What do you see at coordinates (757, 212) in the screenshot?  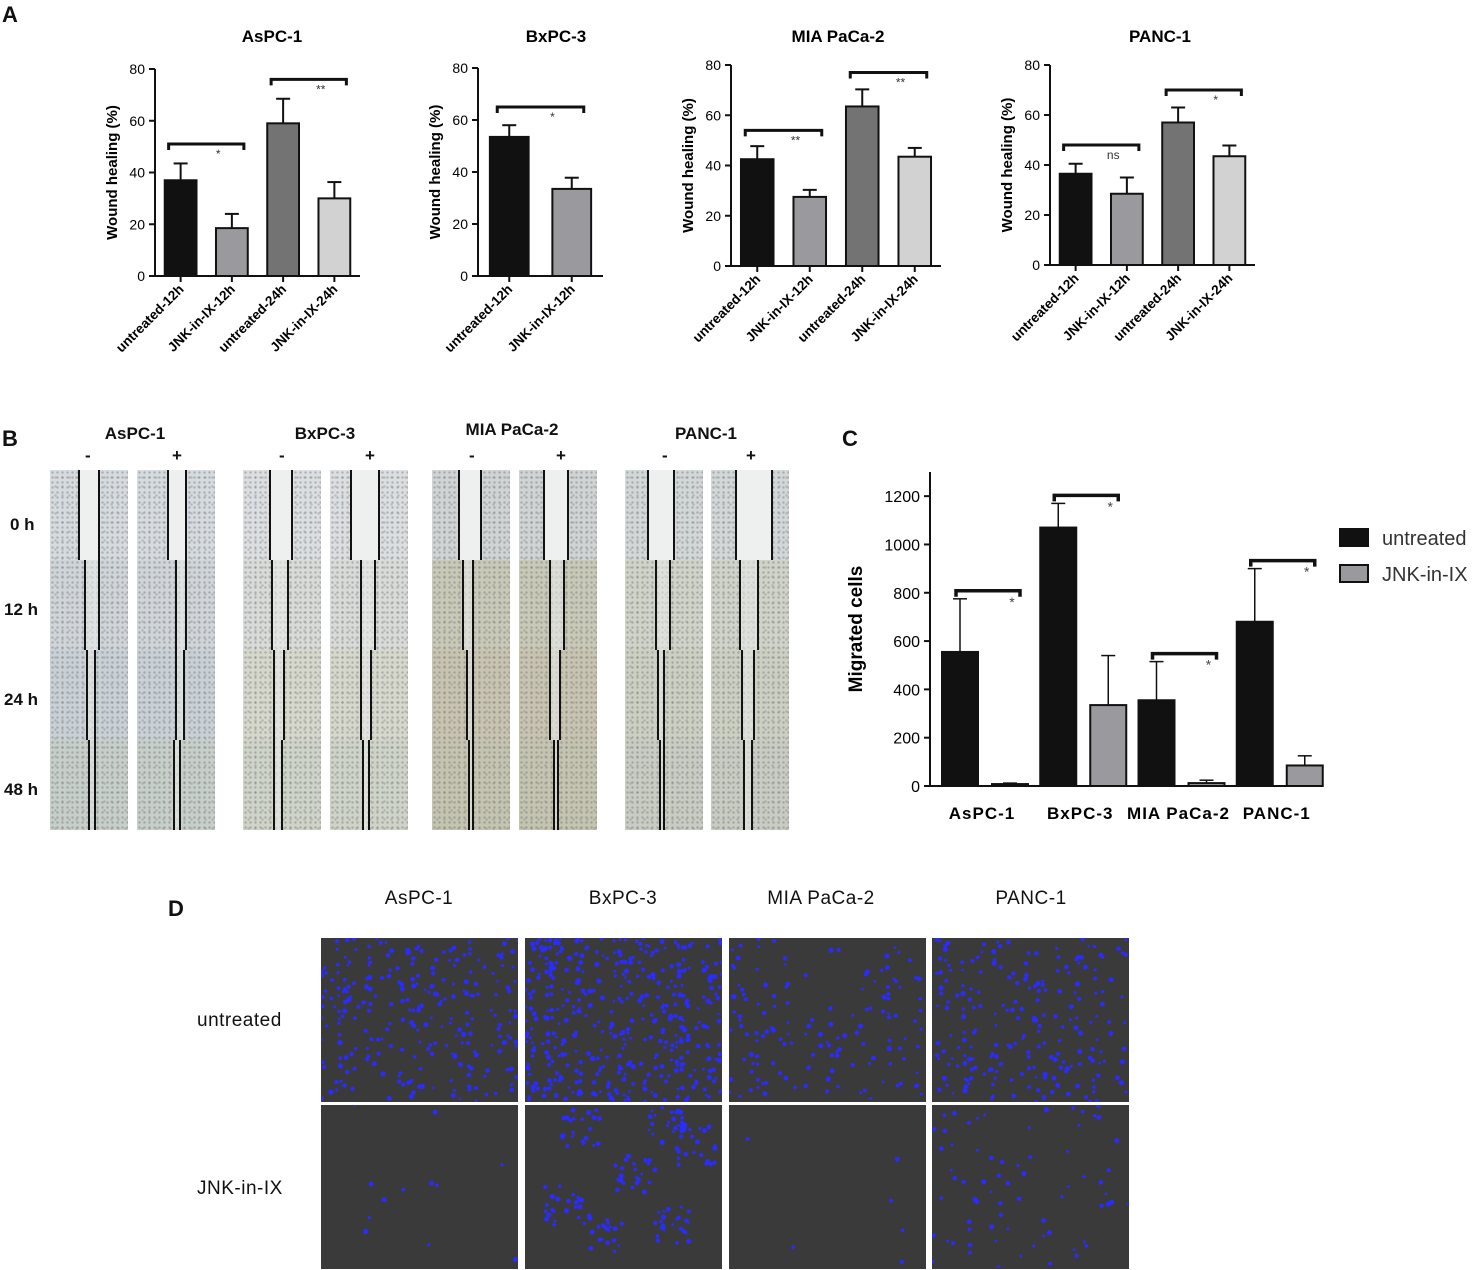 I see `bar` at bounding box center [757, 212].